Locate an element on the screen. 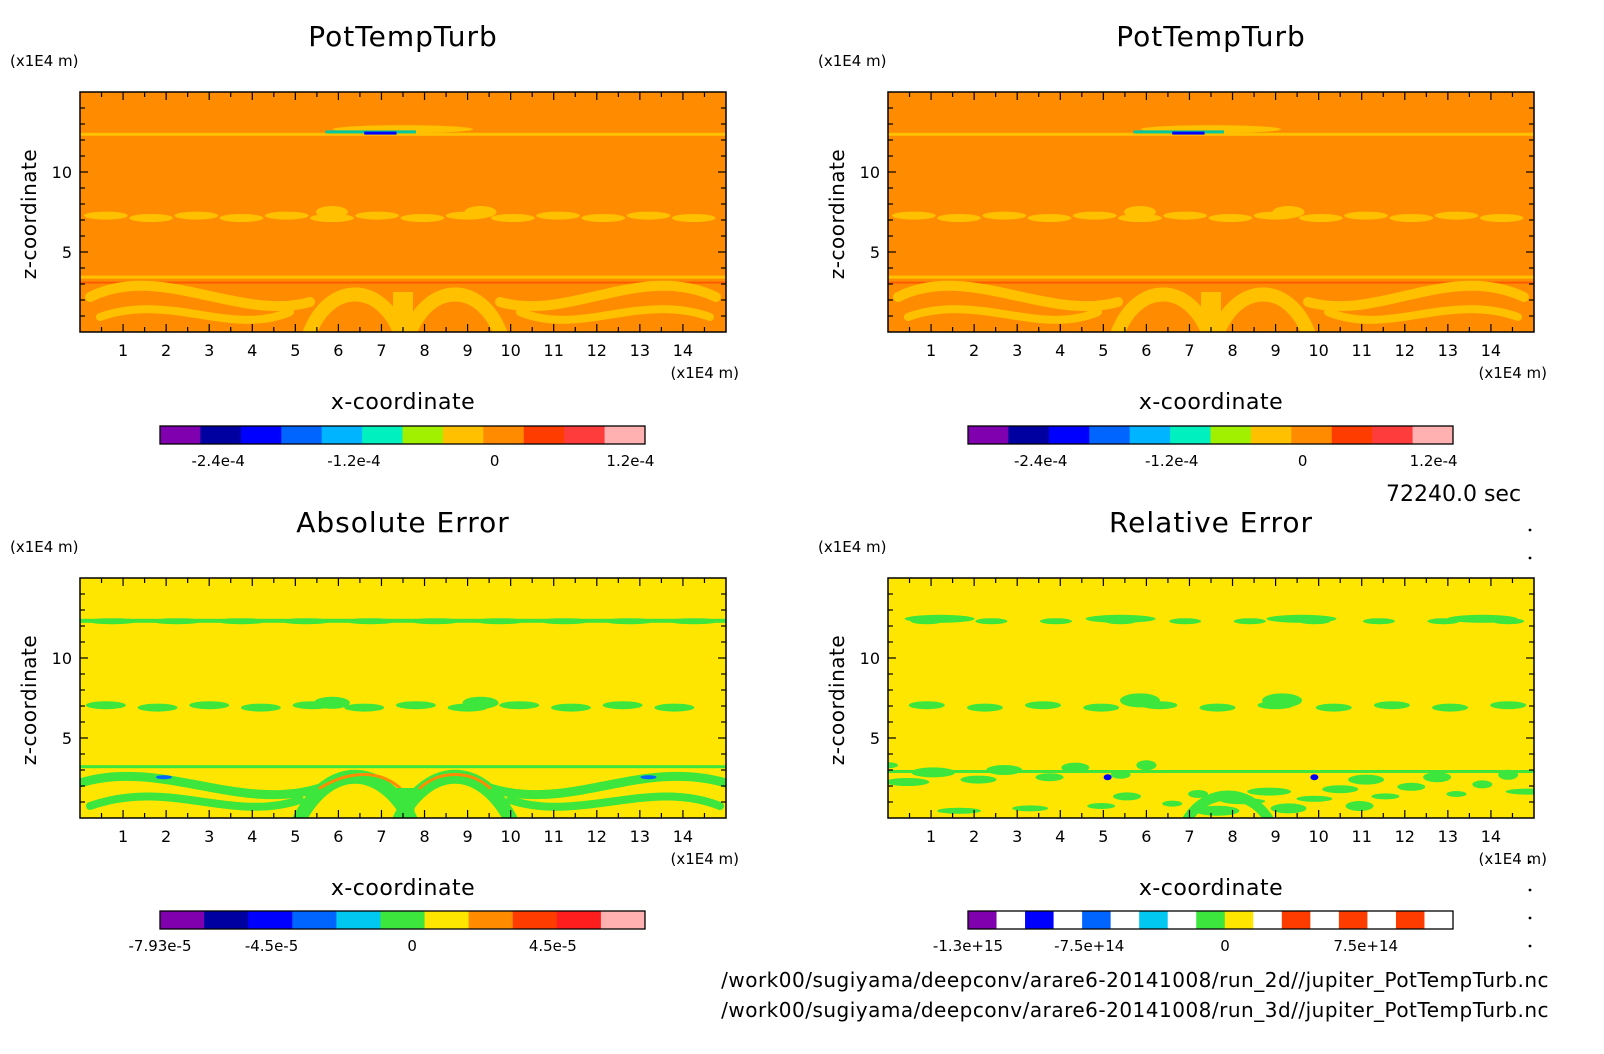 The image size is (1604, 1054). colorbar-tick-label: 1.2e-4 is located at coordinates (630, 461).